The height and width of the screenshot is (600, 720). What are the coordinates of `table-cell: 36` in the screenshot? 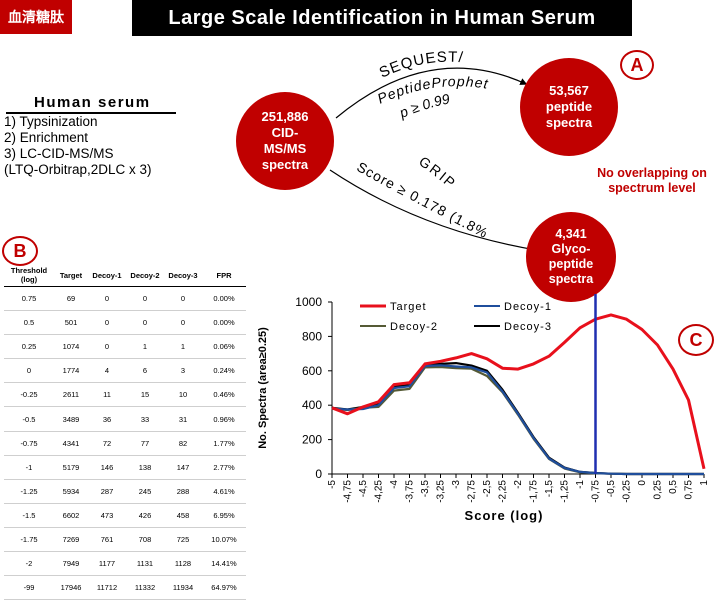 It's located at (107, 419).